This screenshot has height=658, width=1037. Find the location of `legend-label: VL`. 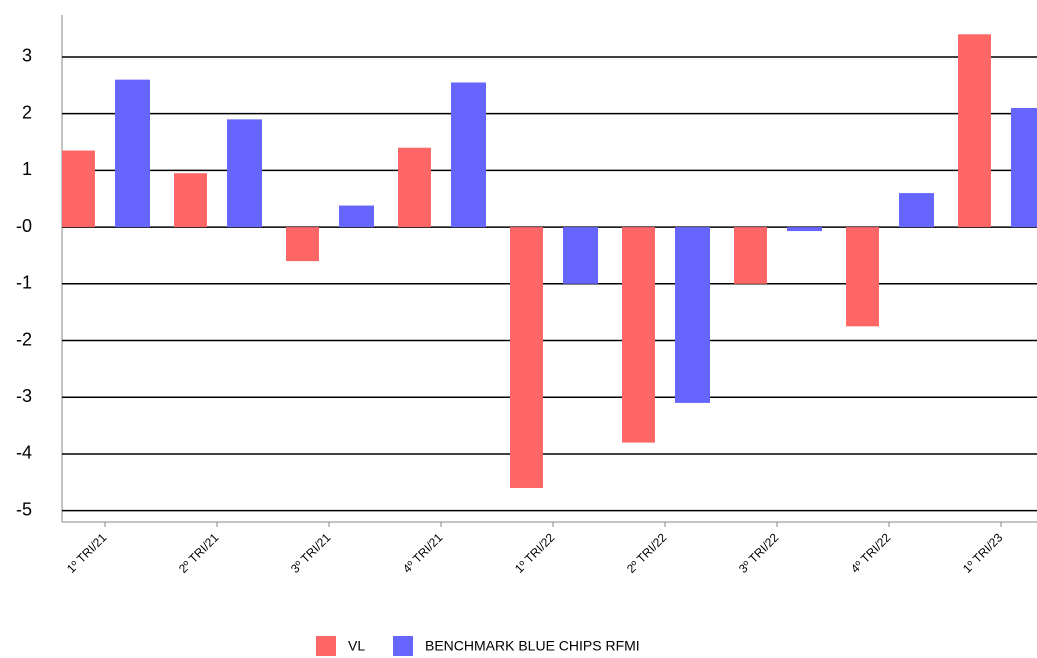

legend-label: VL is located at coordinates (356, 646).